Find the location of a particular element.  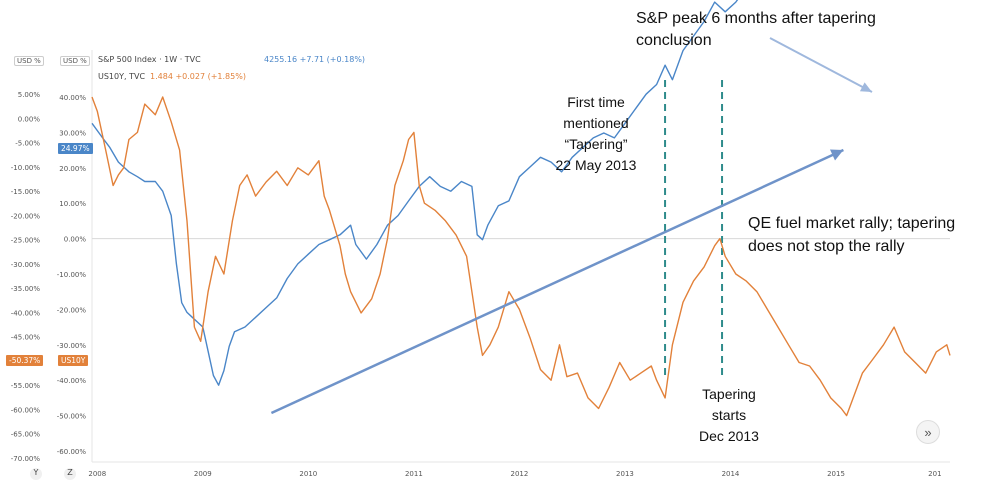

left-axis-tick-label: -60.00% is located at coordinates (26, 410).